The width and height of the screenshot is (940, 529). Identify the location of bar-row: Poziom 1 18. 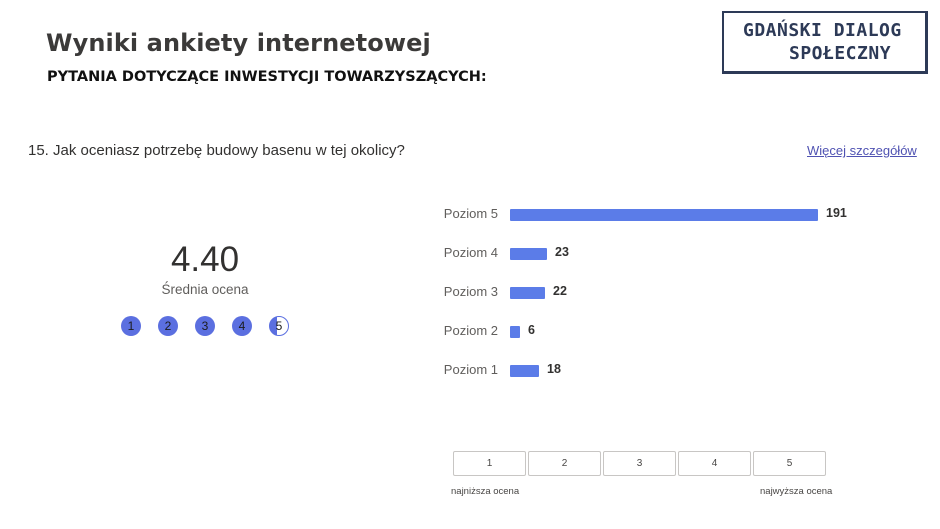
(650, 371).